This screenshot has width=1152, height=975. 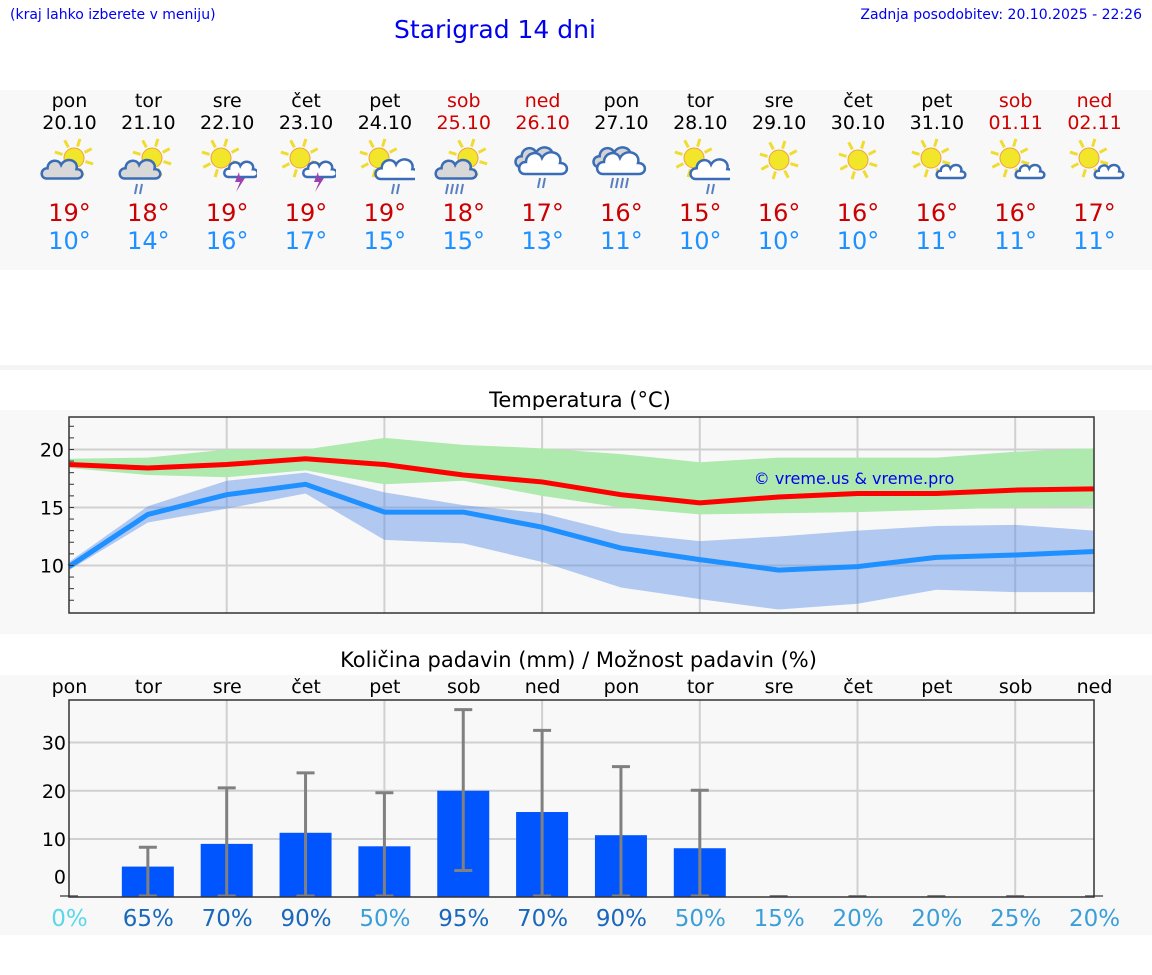 What do you see at coordinates (148, 123) in the screenshot?
I see `day-date: 21.10` at bounding box center [148, 123].